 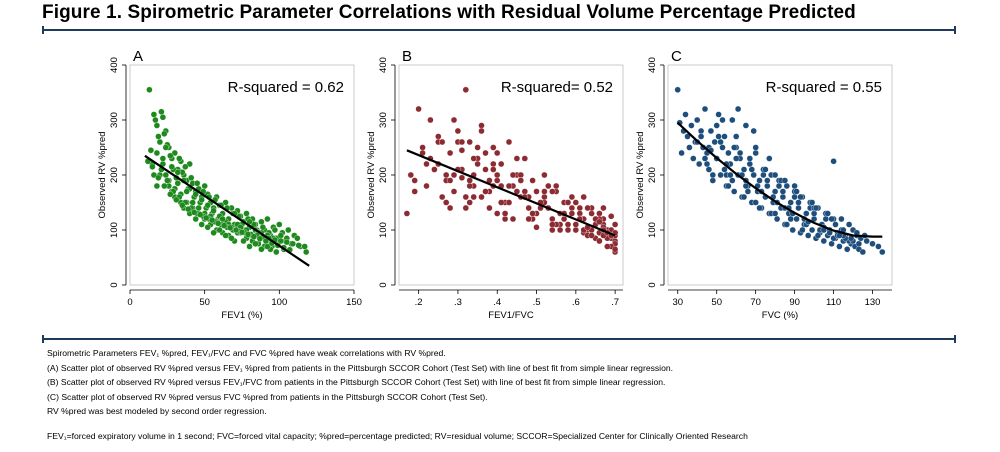 What do you see at coordinates (779, 179) in the screenshot?
I see `fit-line` at bounding box center [779, 179].